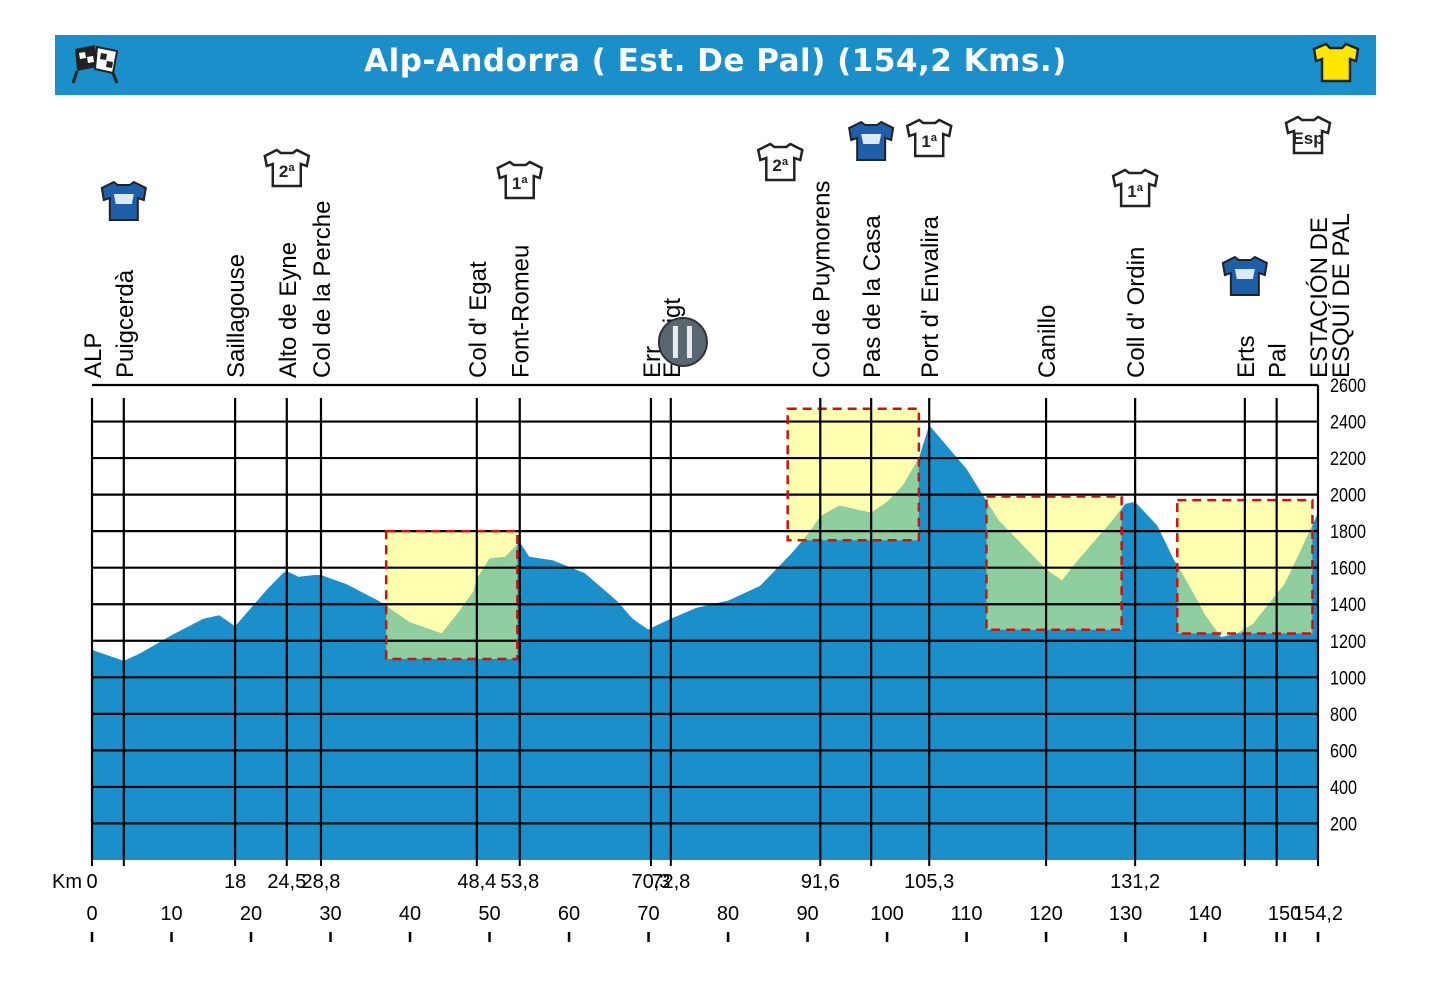 The image size is (1435, 1000). What do you see at coordinates (689, 342) in the screenshot?
I see `feed-knife` at bounding box center [689, 342].